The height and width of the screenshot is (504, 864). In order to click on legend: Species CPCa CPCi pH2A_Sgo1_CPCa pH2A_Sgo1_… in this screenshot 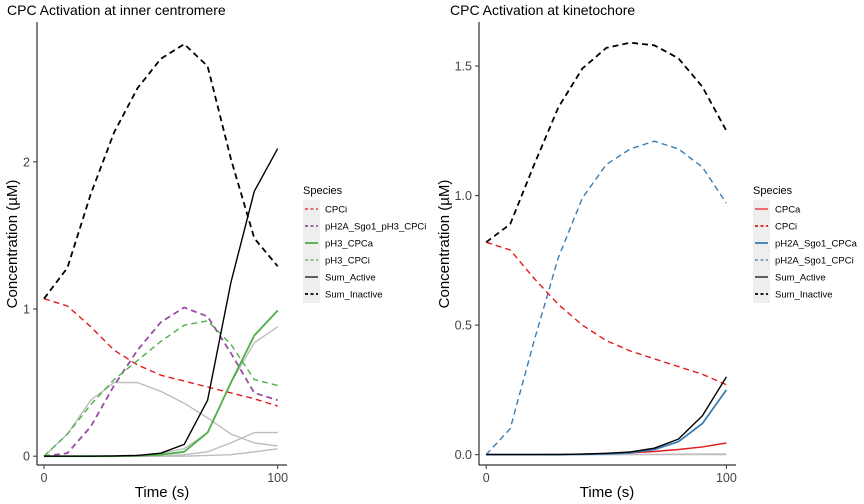, I will do `click(805, 244)`.